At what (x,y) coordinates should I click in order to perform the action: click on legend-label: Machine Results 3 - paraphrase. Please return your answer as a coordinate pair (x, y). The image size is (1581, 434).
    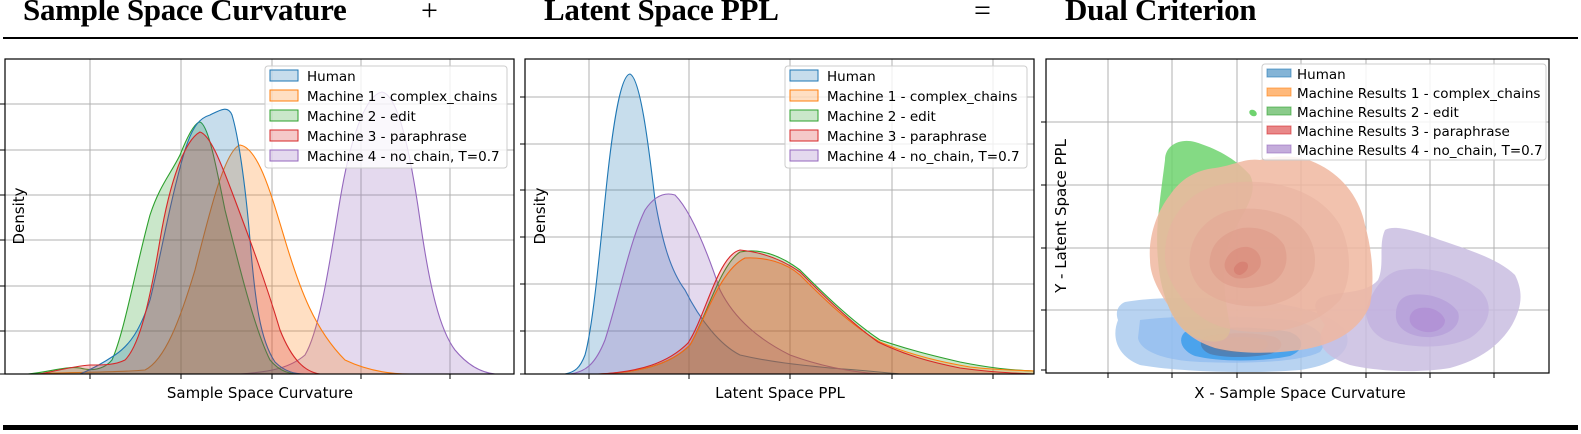
    Looking at the image, I should click on (1403, 132).